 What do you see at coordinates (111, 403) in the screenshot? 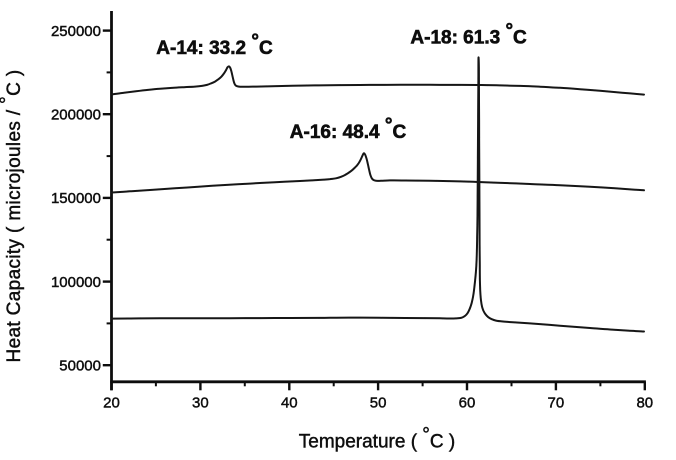
I see `svg-text: 20` at bounding box center [111, 403].